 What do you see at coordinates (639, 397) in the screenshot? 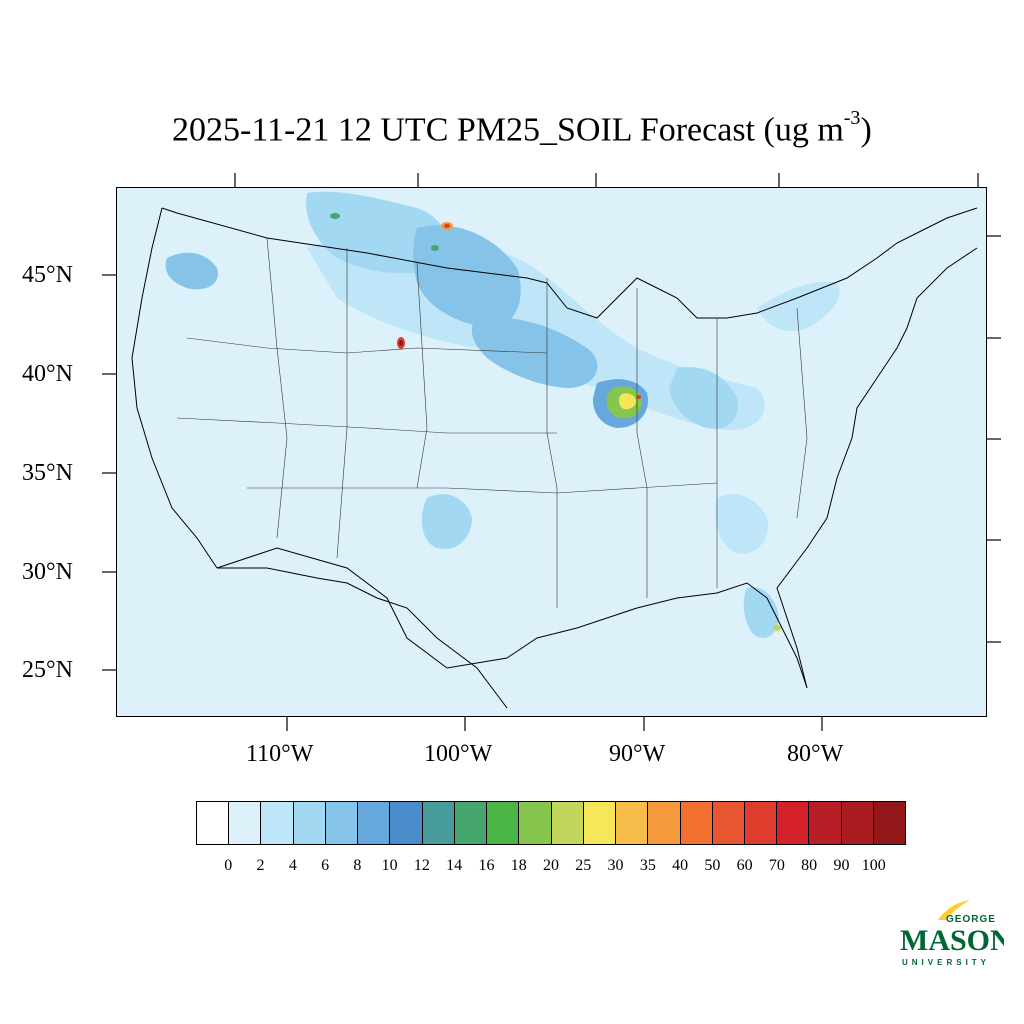
I see `hotspot-illinois-red` at bounding box center [639, 397].